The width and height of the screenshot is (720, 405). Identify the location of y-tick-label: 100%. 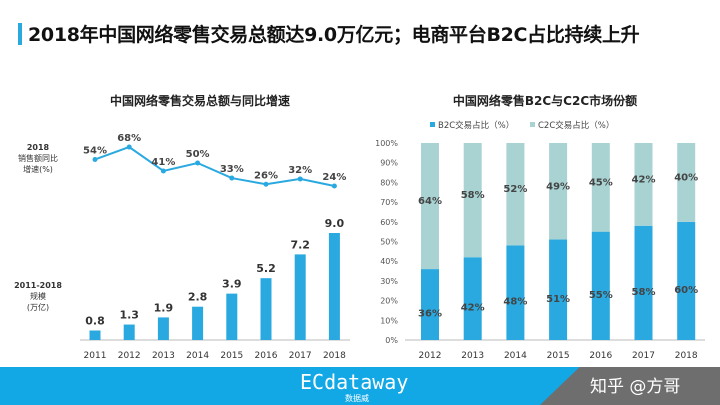
(386, 143).